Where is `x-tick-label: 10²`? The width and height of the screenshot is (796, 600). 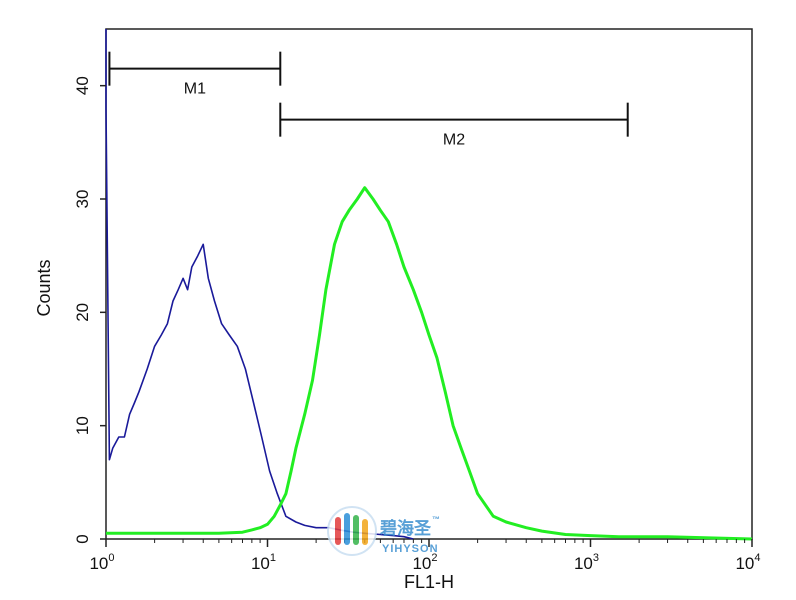
x-tick-label: 10² is located at coordinates (424, 562).